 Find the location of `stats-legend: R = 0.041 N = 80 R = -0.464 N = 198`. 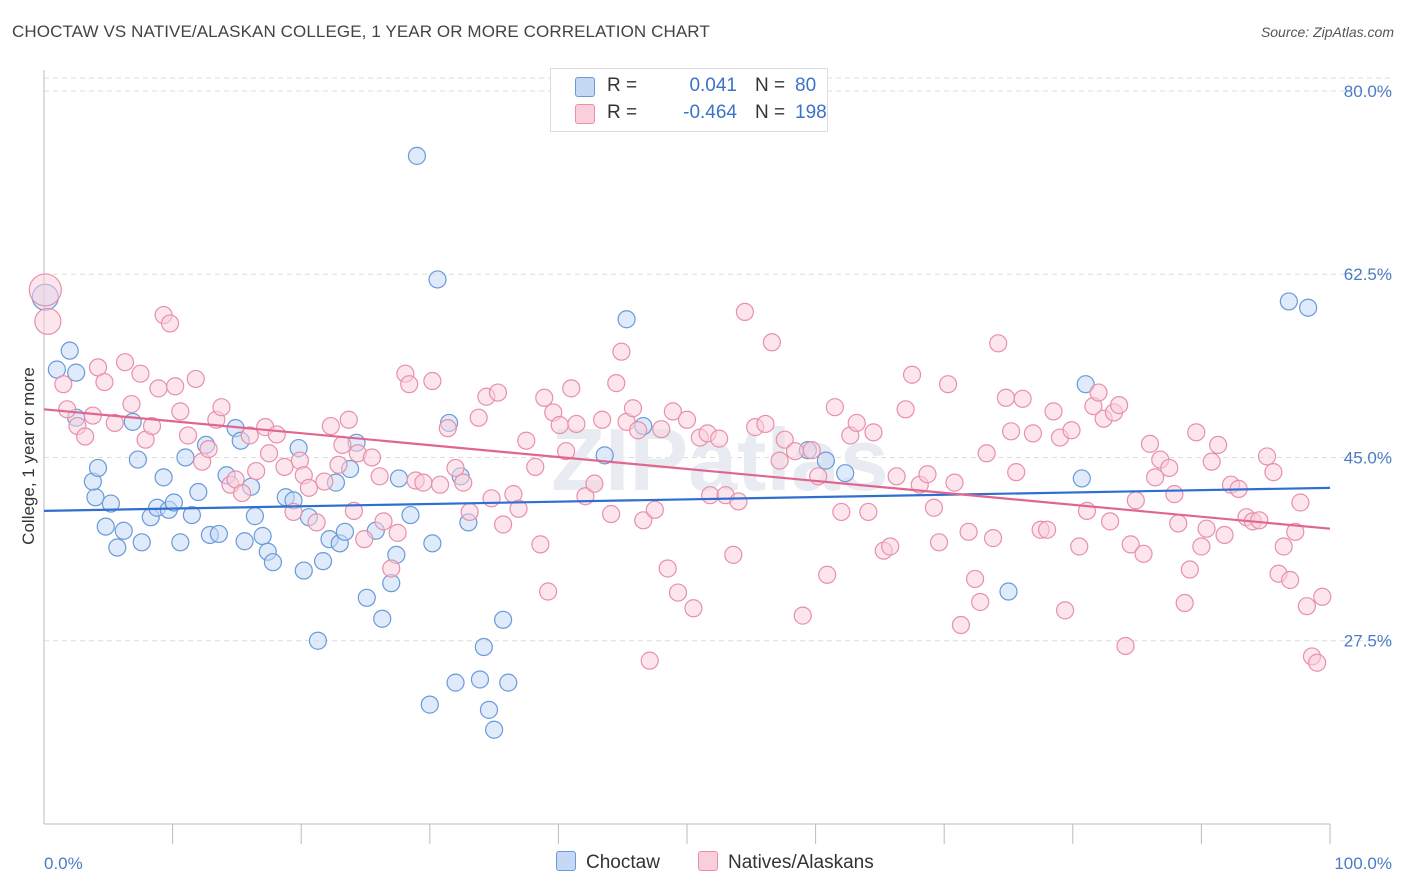

stats-legend: R = 0.041 N = 80 R = -0.464 N = 198 is located at coordinates (689, 100).